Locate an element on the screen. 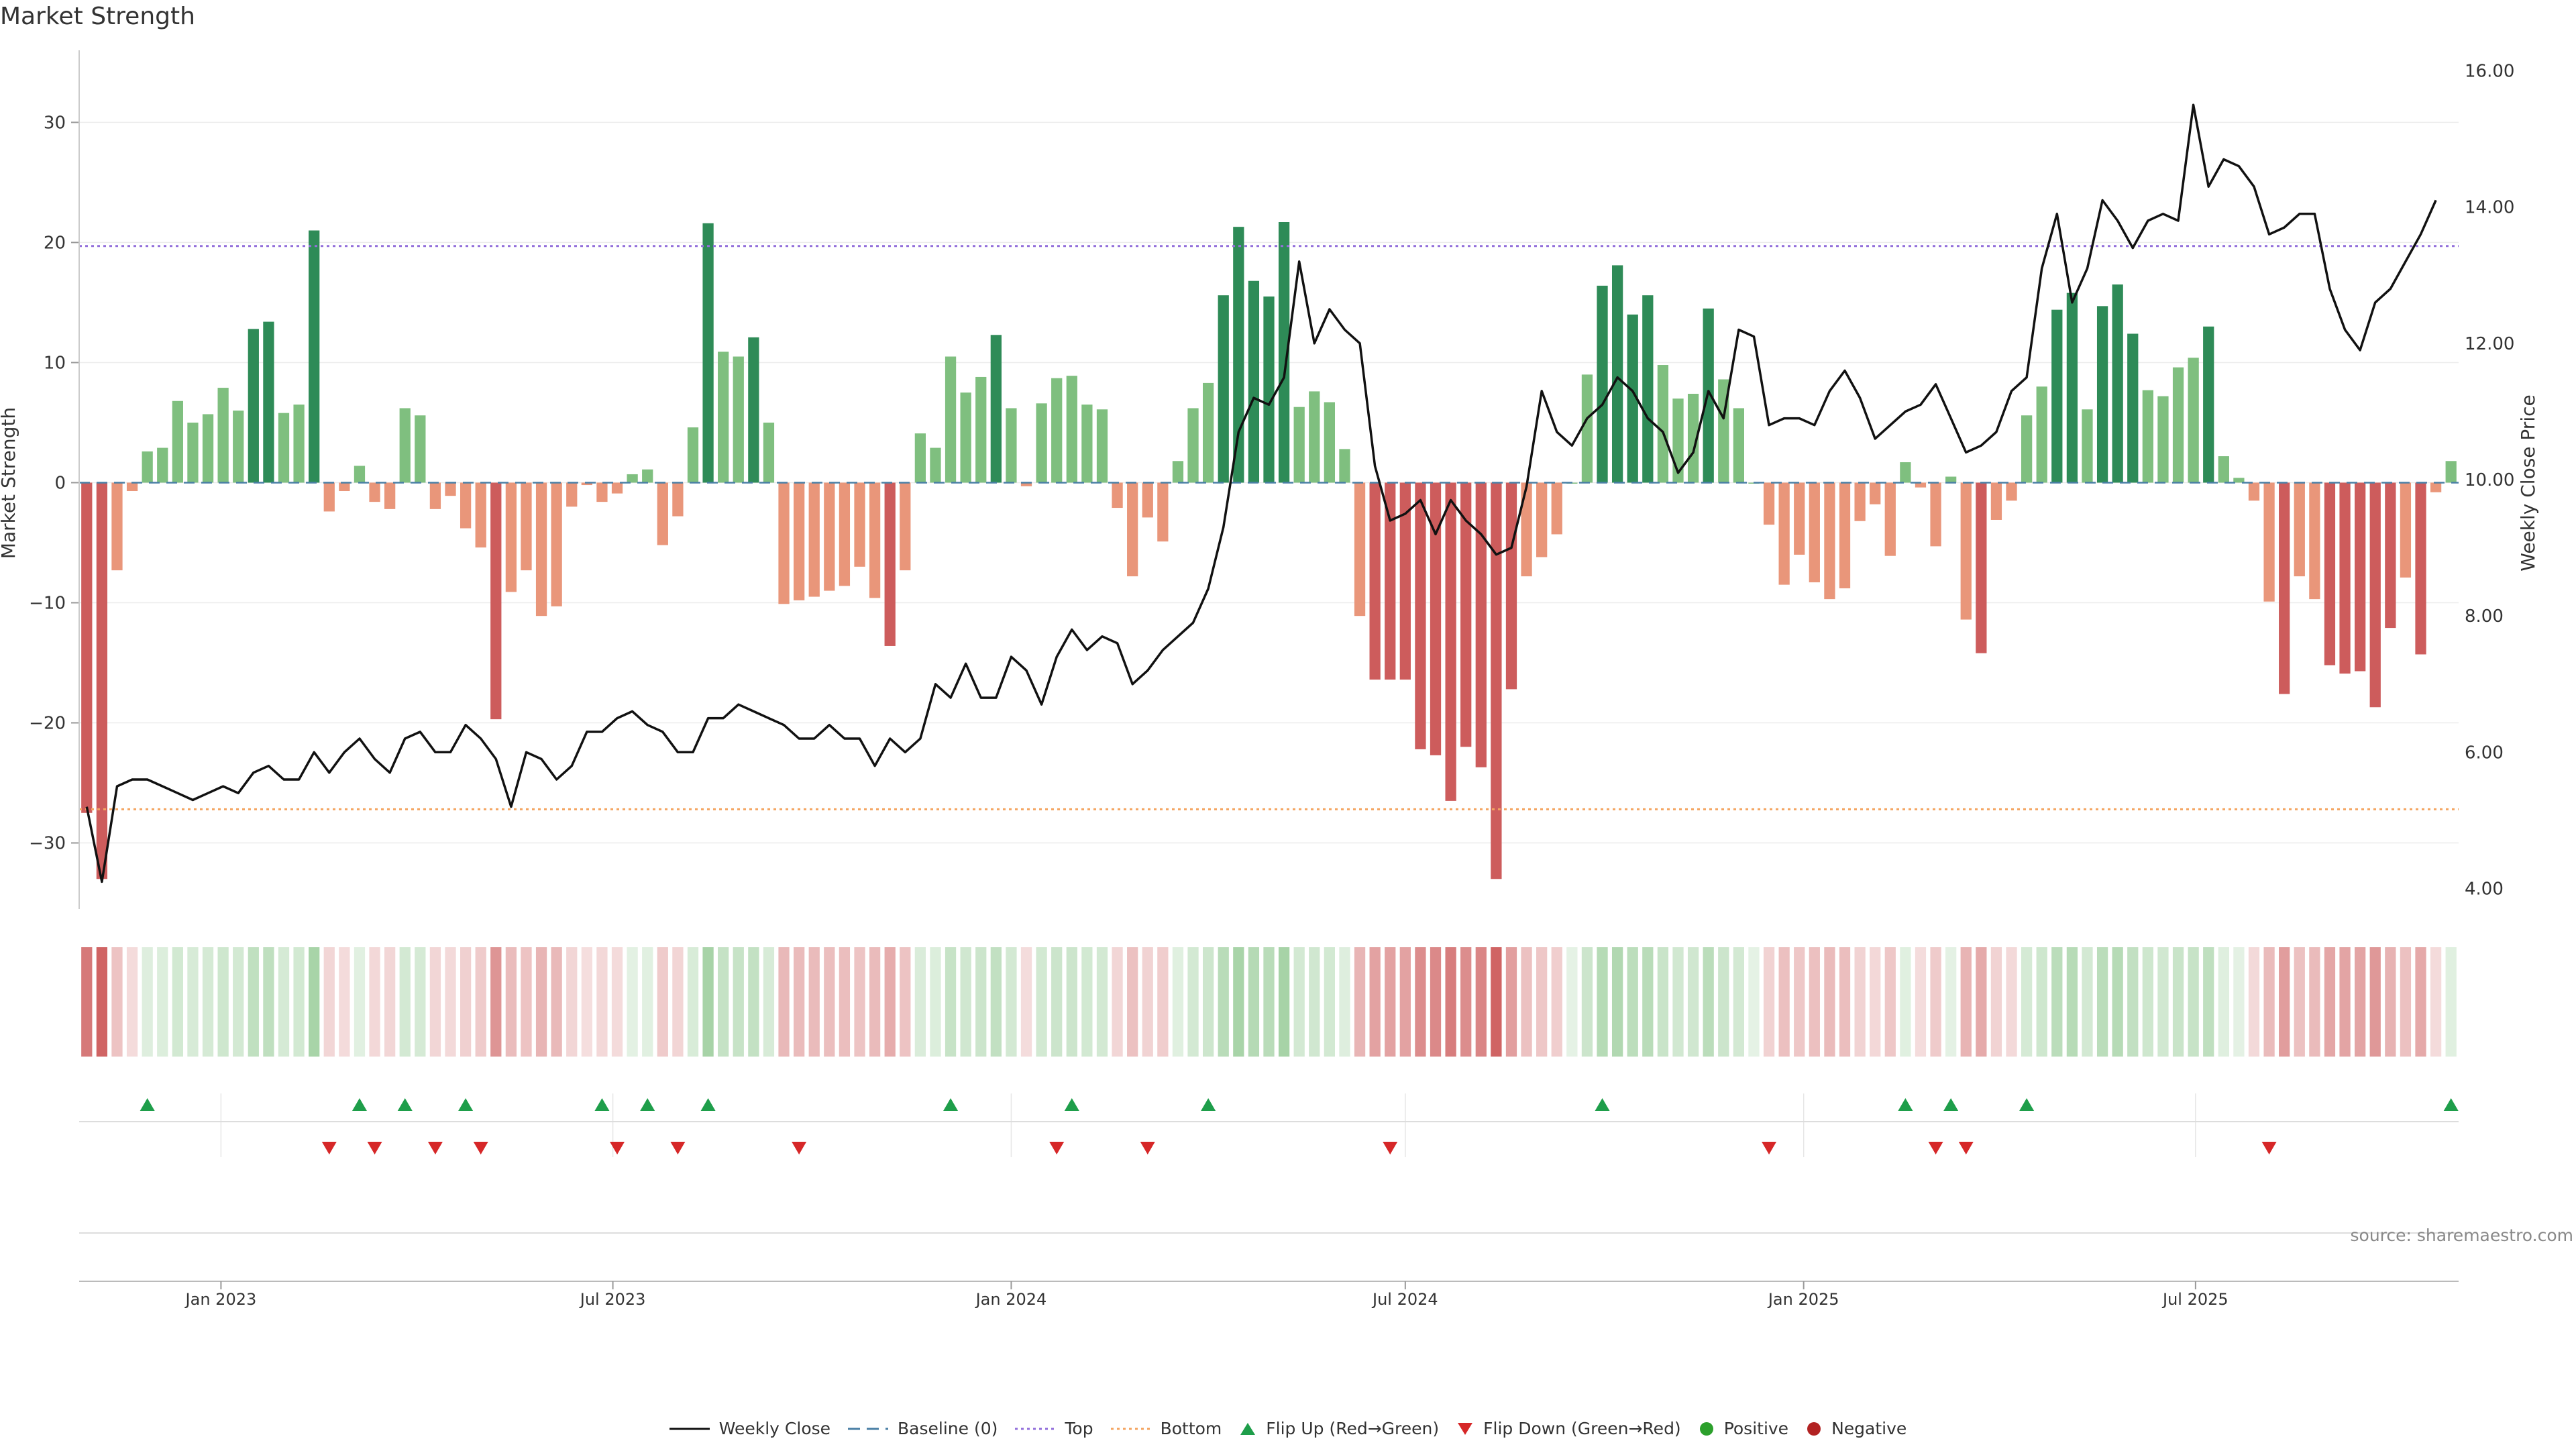 Image resolution: width=2576 pixels, height=1449 pixels. legend-bottom-label: Bottom is located at coordinates (1191, 1428).